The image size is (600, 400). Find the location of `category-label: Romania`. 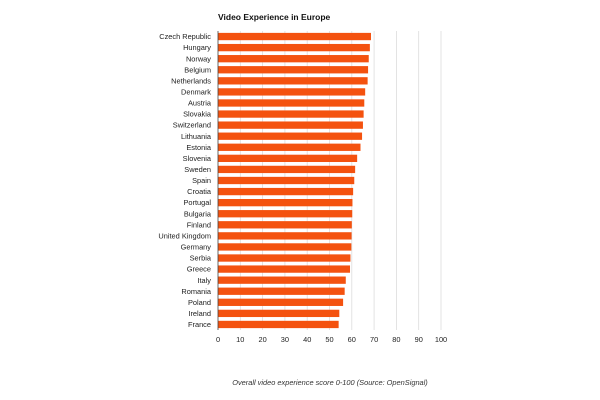

category-label: Romania is located at coordinates (196, 291).